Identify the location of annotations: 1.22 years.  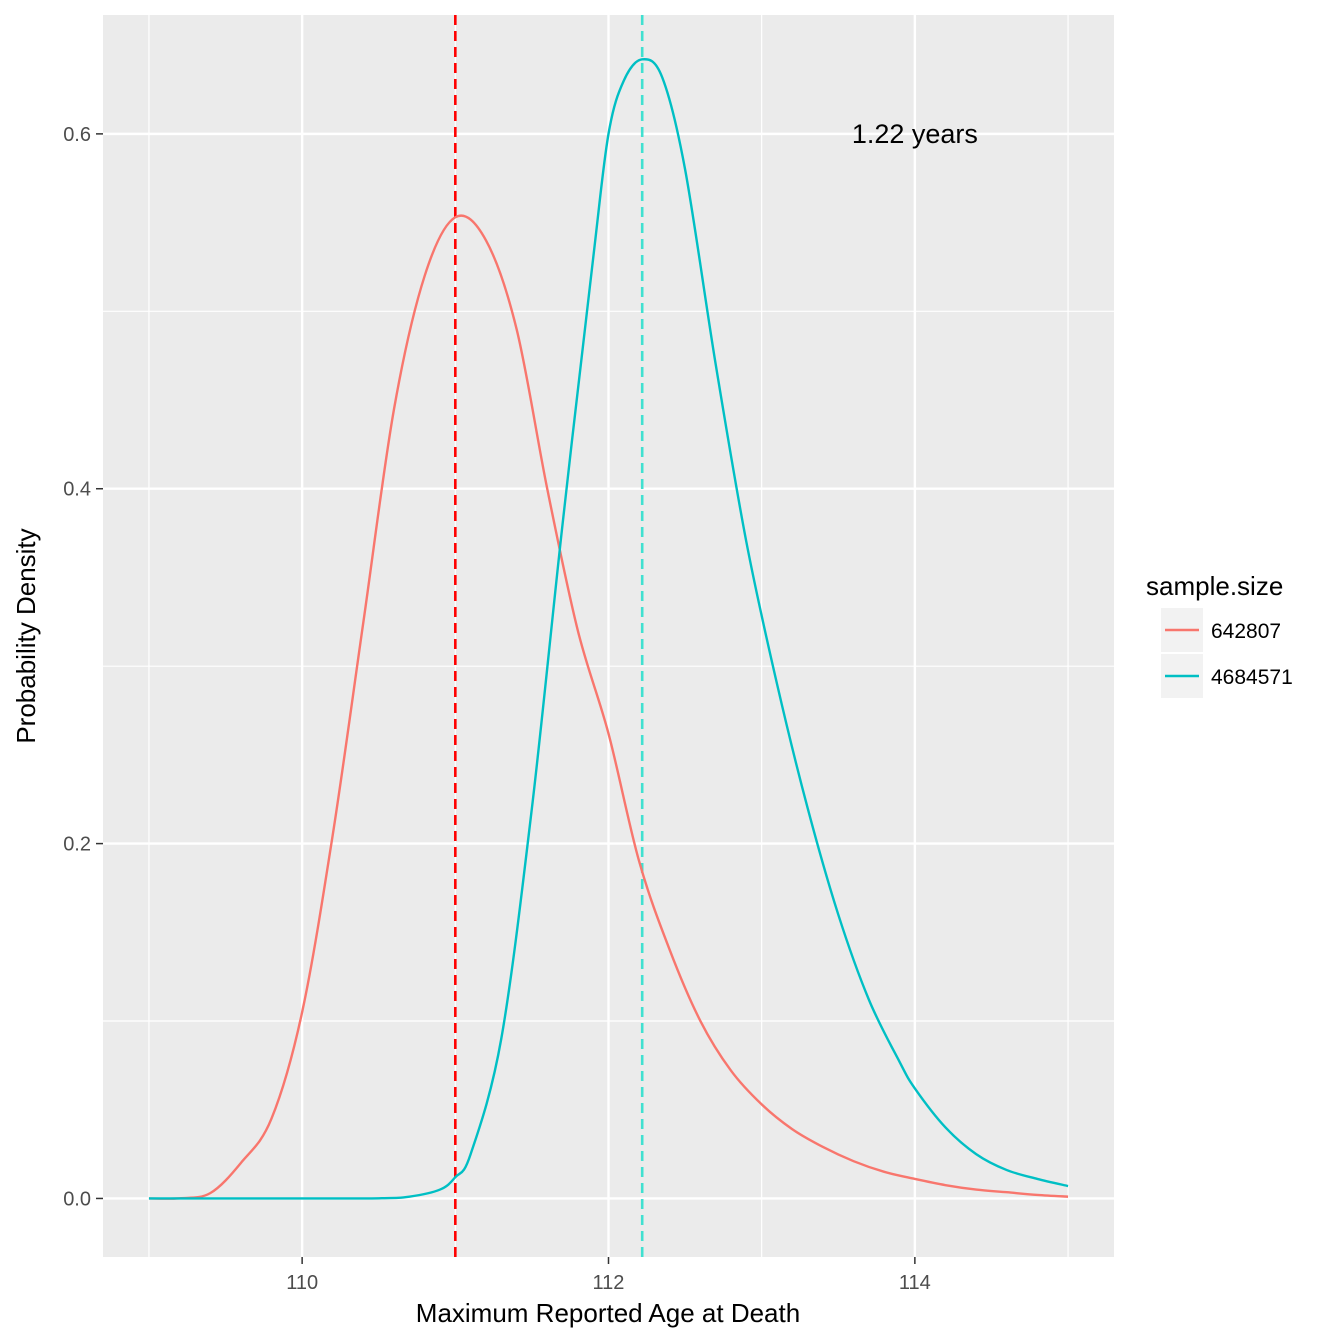
(915, 134).